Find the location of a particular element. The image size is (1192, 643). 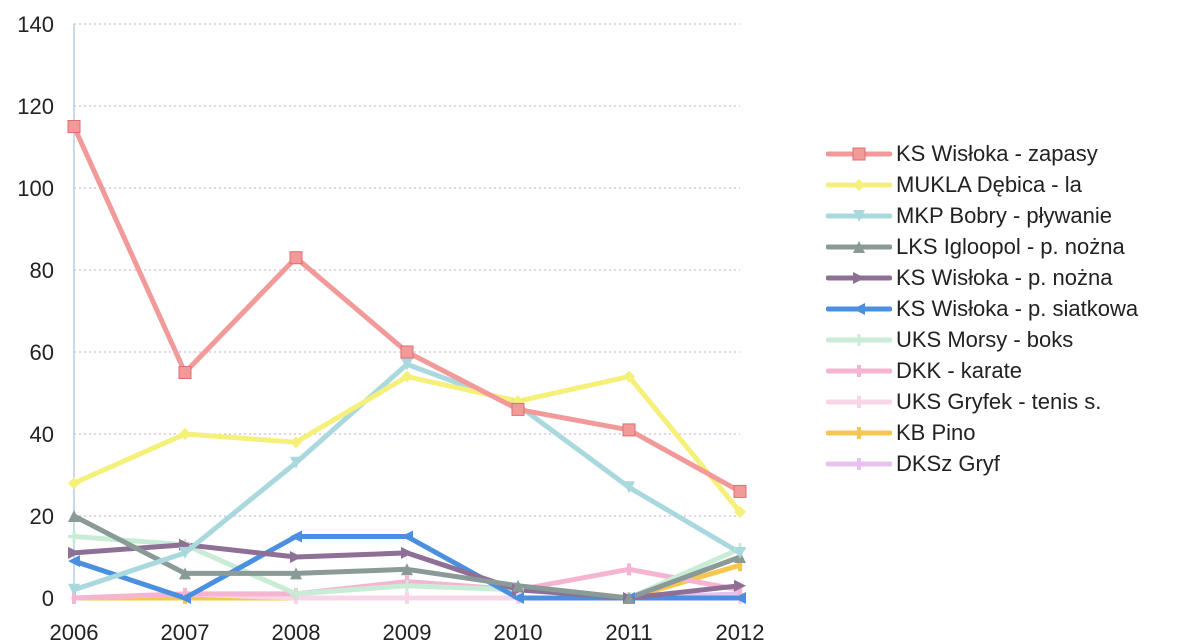

y-tick-label: 120 is located at coordinates (35, 106).